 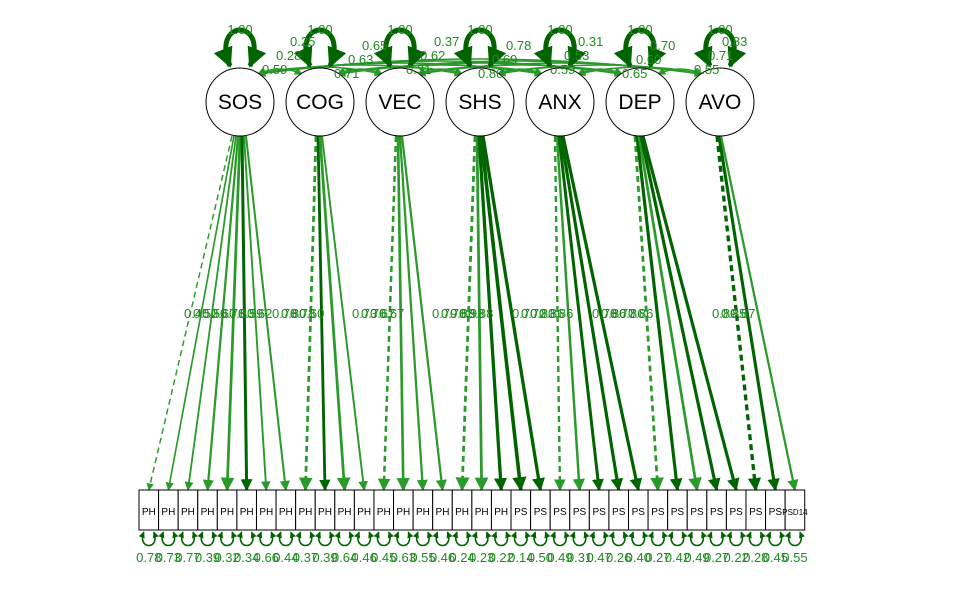 What do you see at coordinates (677, 557) in the screenshot?
I see `error-variance-label: 0.42` at bounding box center [677, 557].